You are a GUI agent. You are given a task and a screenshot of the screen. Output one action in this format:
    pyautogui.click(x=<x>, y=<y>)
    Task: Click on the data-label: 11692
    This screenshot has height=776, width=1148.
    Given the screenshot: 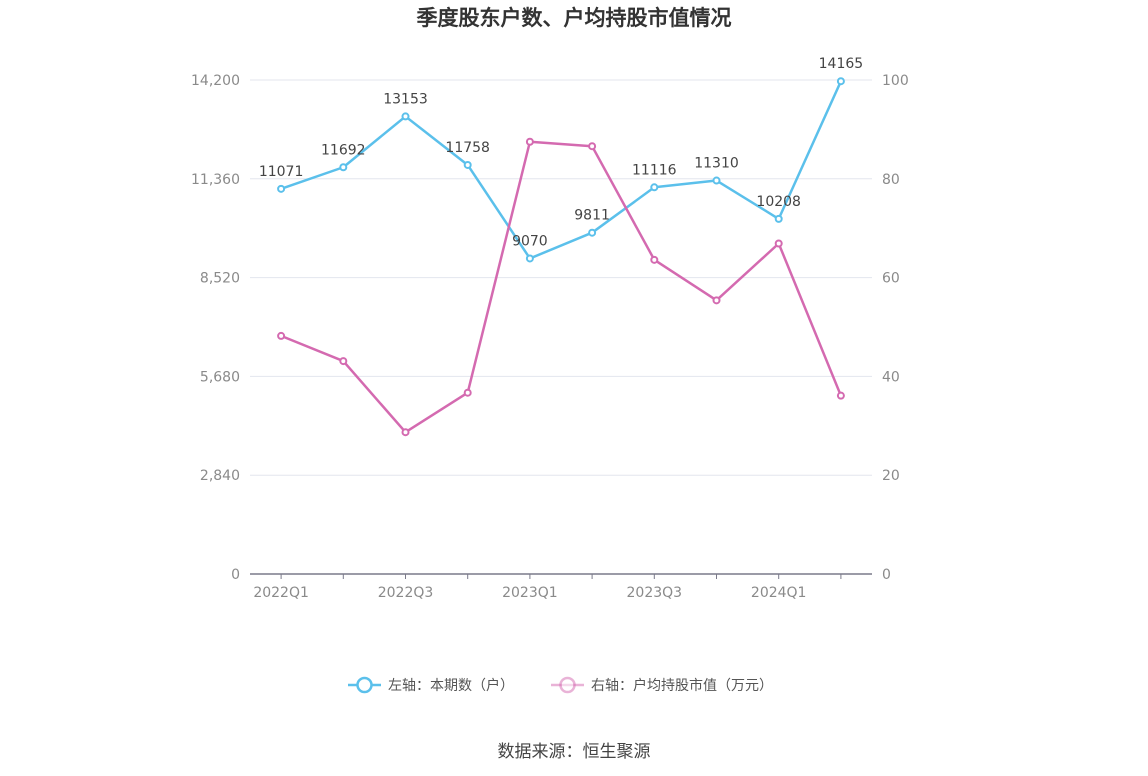 What is the action you would take?
    pyautogui.click(x=343, y=150)
    